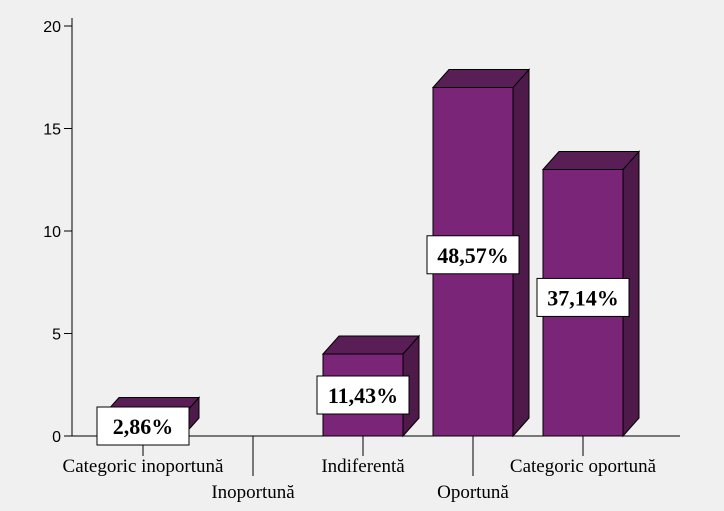 This screenshot has width=724, height=511. What do you see at coordinates (363, 466) in the screenshot?
I see `x-category-label: Indiferentă` at bounding box center [363, 466].